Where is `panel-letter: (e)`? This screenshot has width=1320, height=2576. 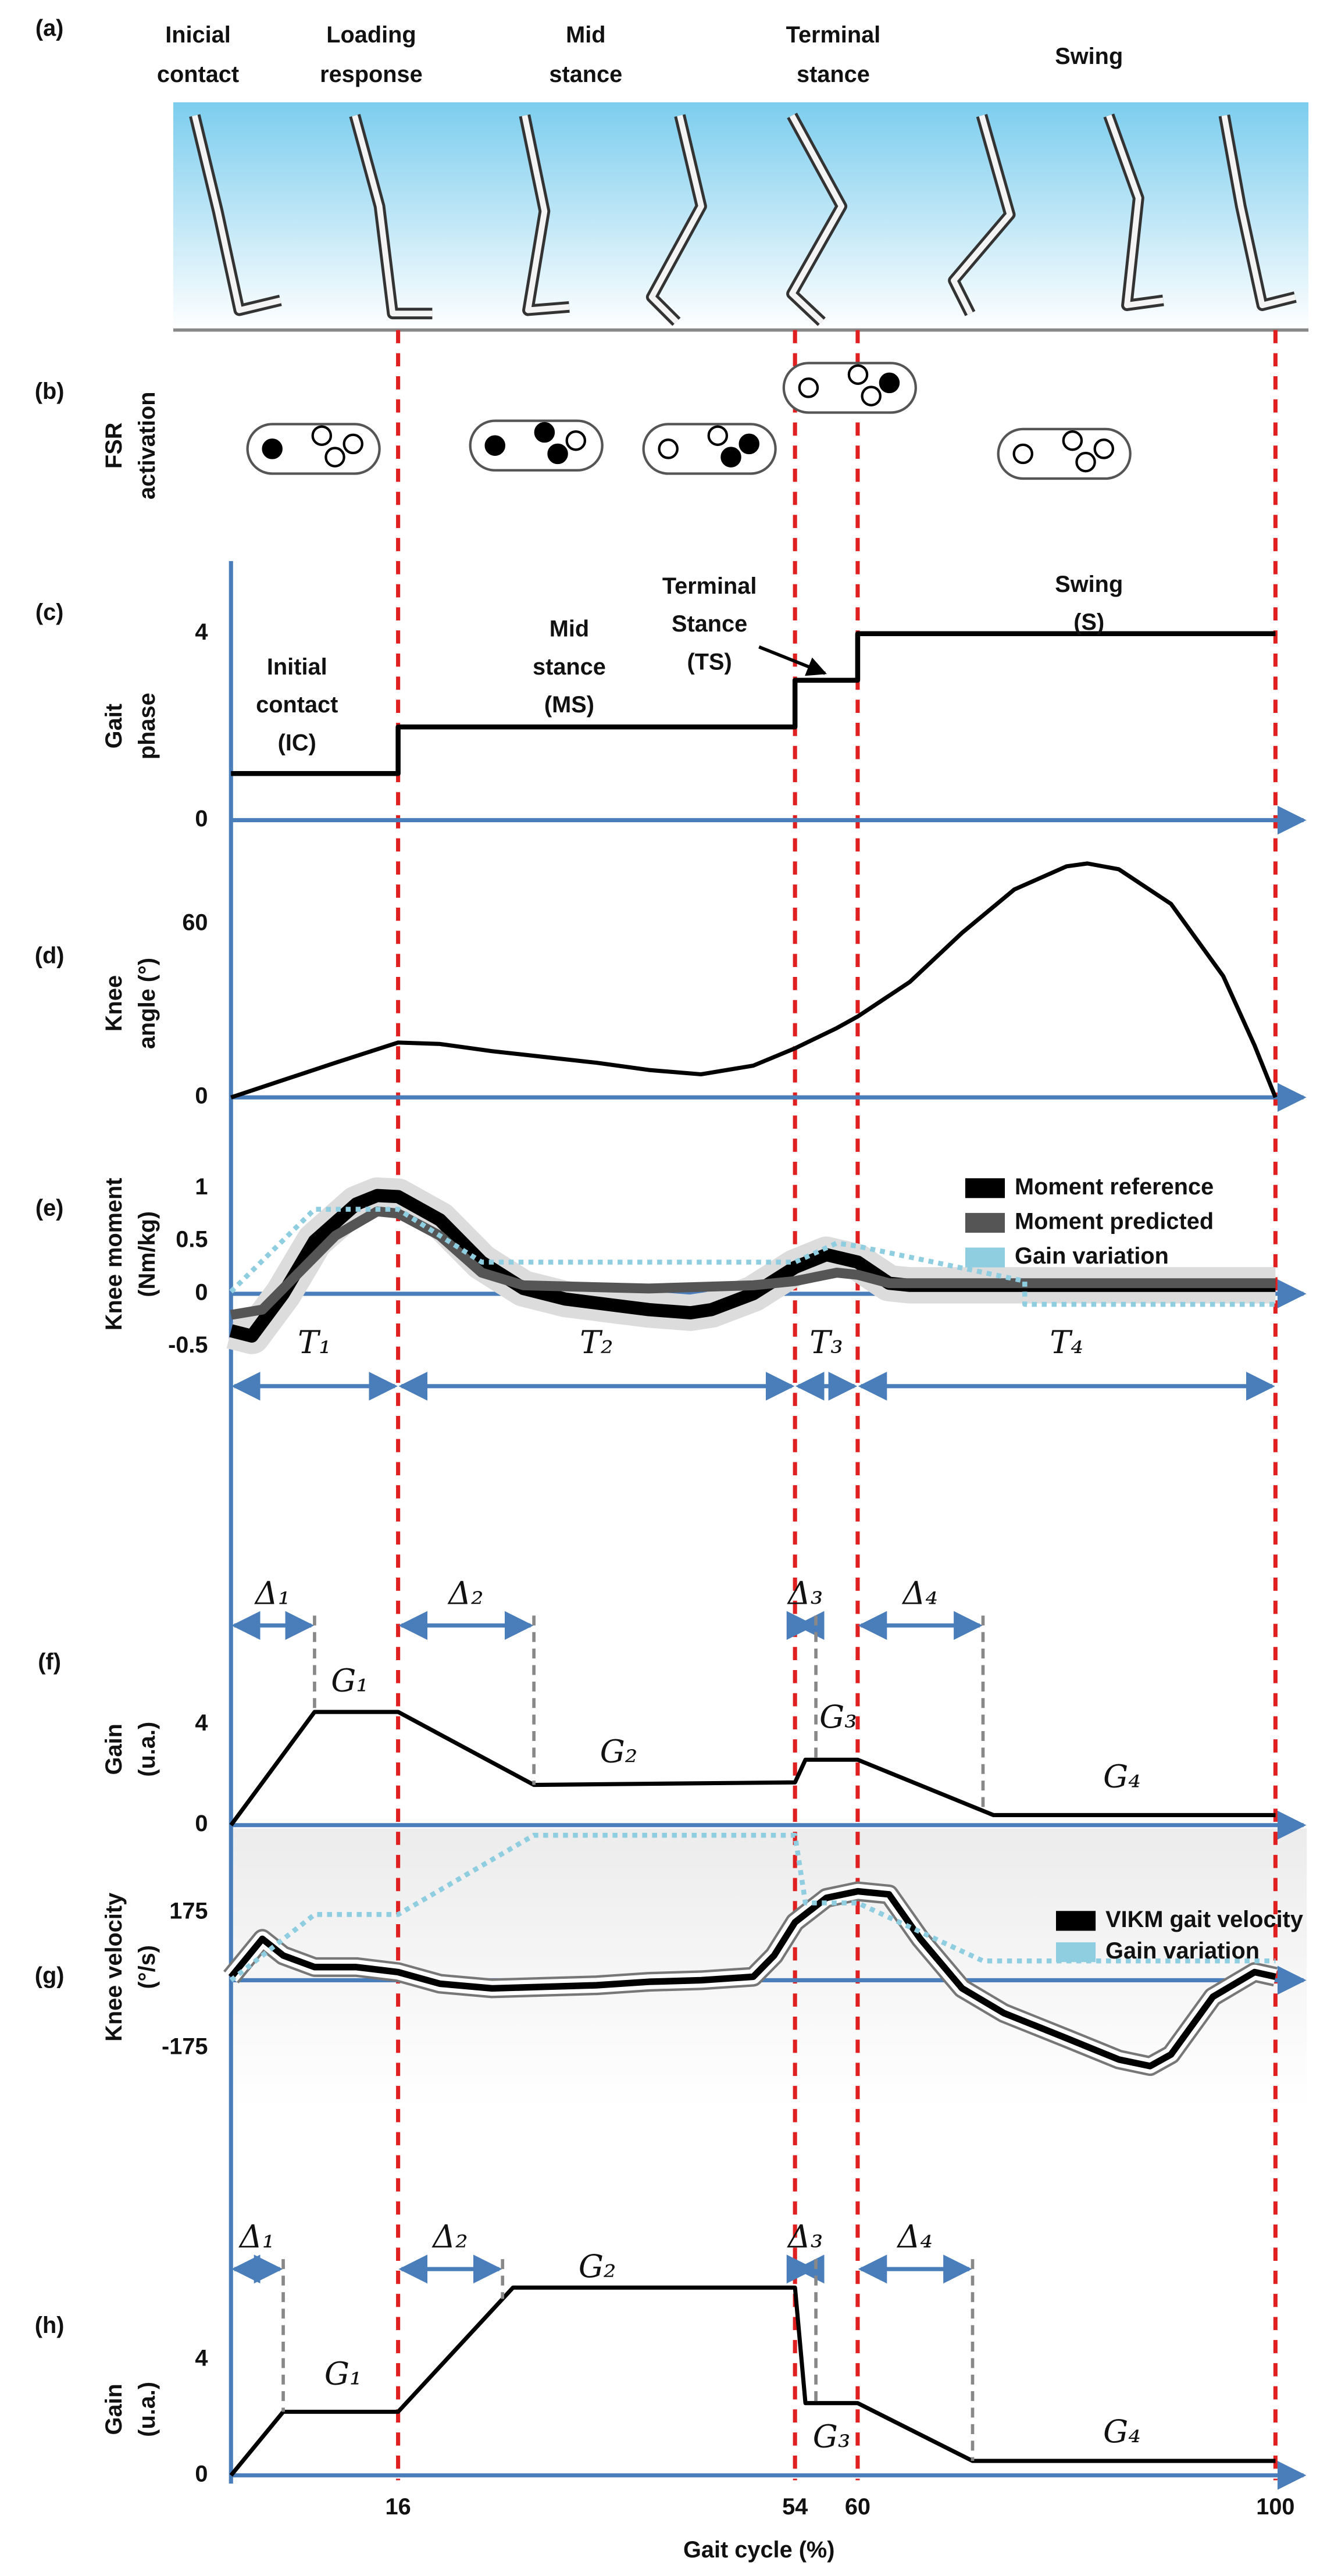 panel-letter: (e) is located at coordinates (49, 1208).